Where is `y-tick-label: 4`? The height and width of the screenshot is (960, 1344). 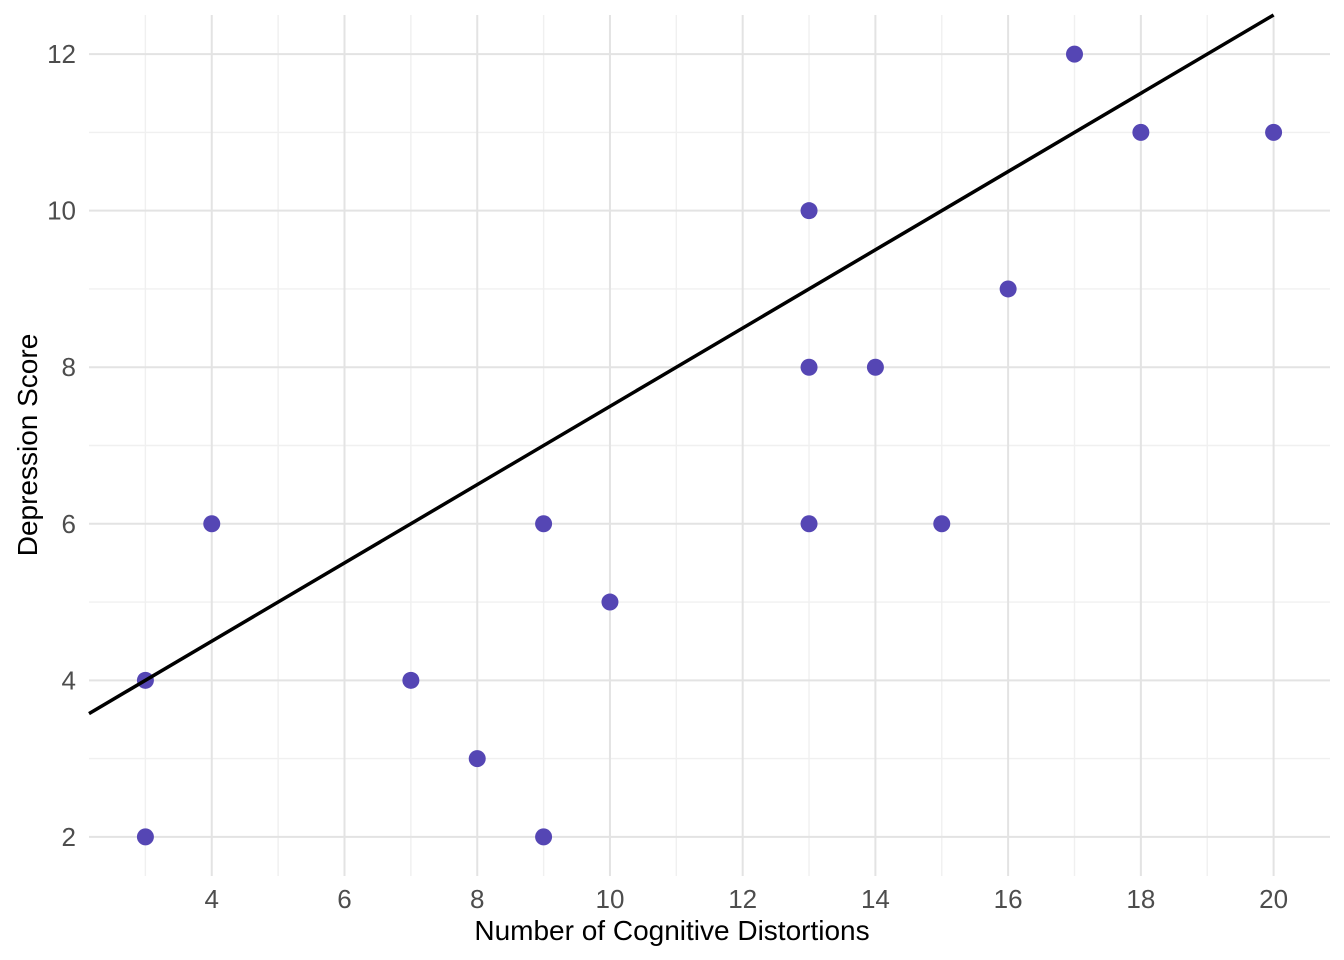
y-tick-label: 4 is located at coordinates (69, 680).